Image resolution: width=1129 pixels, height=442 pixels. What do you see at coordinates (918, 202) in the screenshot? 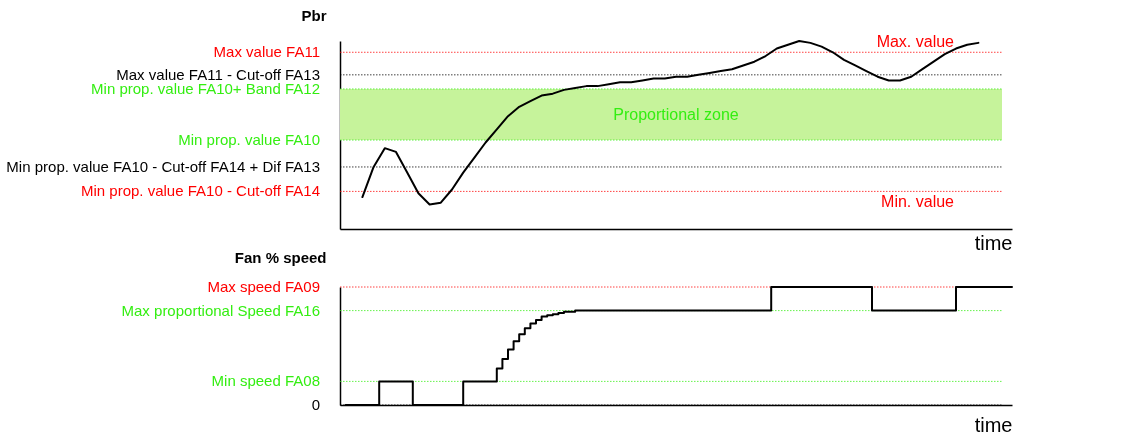
I see `annotation: Min. value` at bounding box center [918, 202].